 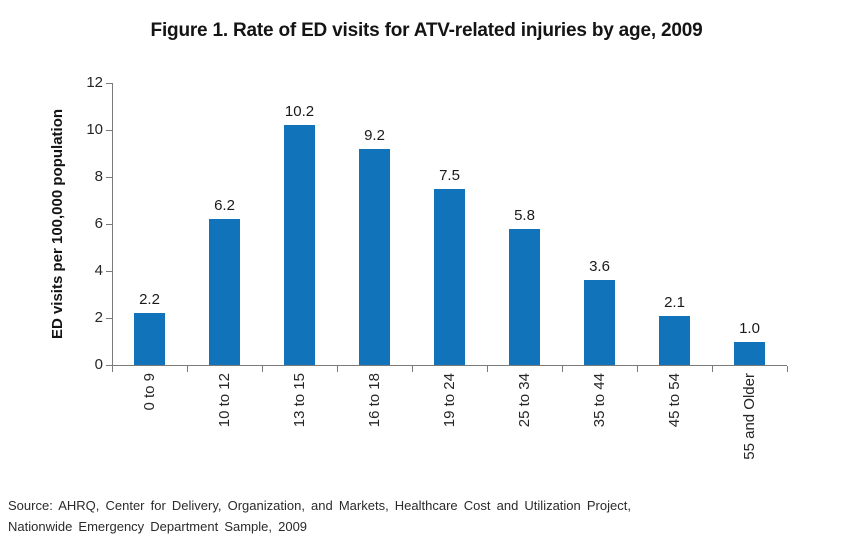 I want to click on y-axis-tick-label: 4, so click(x=98, y=270).